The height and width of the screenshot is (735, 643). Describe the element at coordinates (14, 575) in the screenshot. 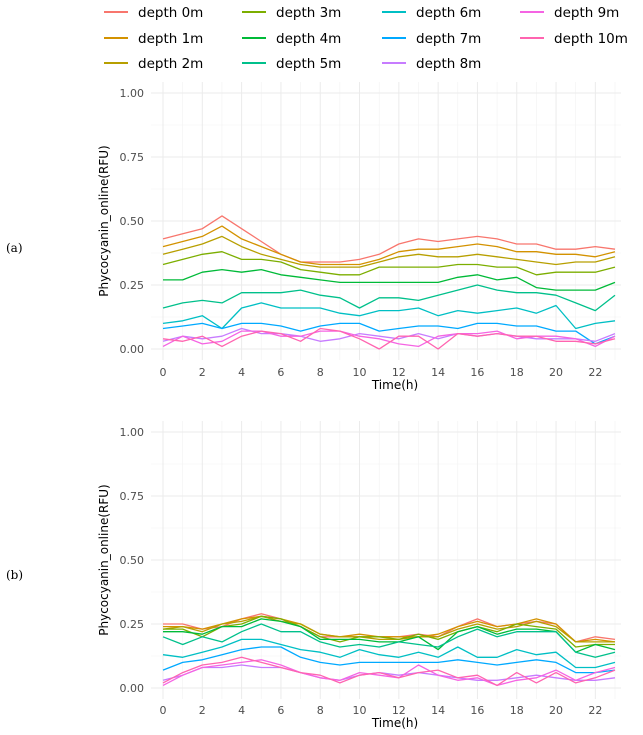

I see `panel-label: (b)` at that location.